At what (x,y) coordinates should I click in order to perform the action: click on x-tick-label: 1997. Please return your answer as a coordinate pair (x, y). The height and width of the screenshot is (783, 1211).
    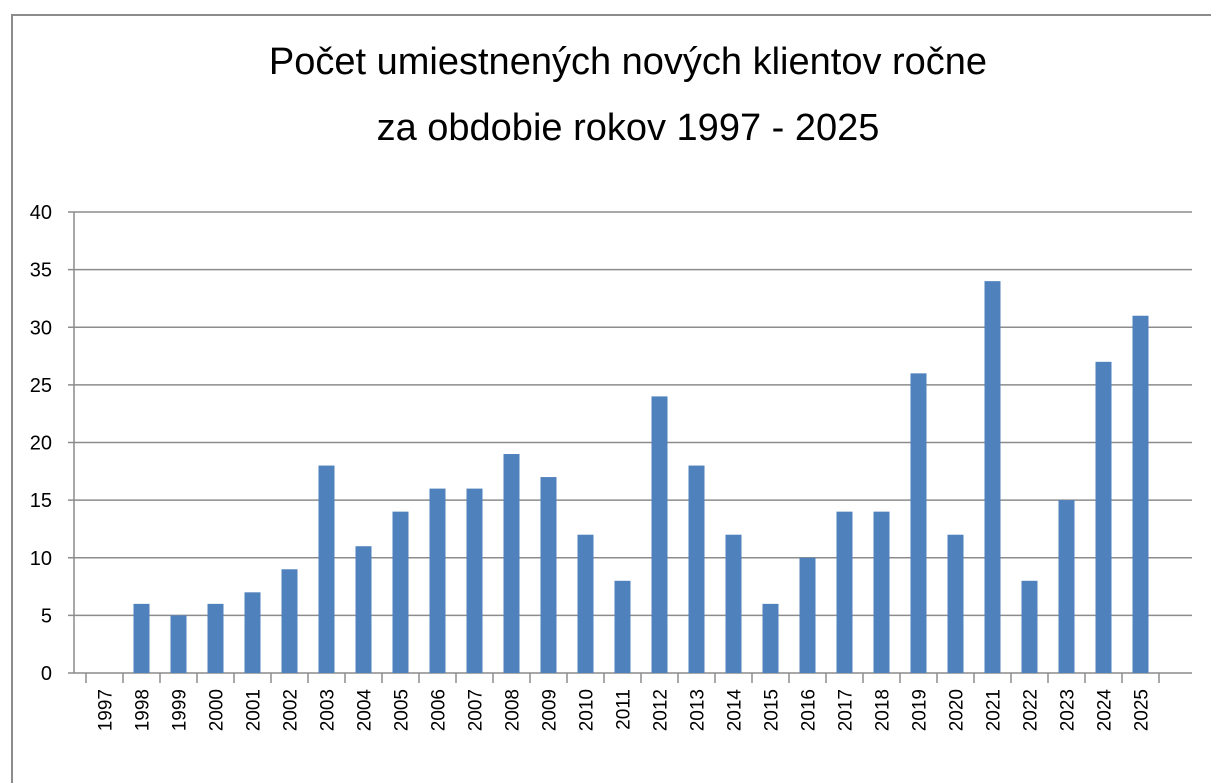
    Looking at the image, I should click on (106, 710).